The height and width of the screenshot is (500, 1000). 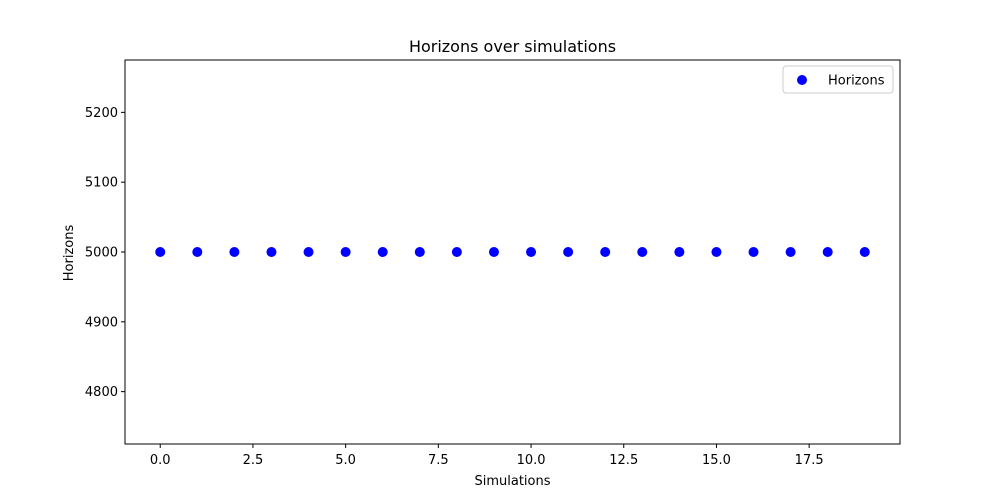 I want to click on y-tick-label: 4800, so click(x=101, y=392).